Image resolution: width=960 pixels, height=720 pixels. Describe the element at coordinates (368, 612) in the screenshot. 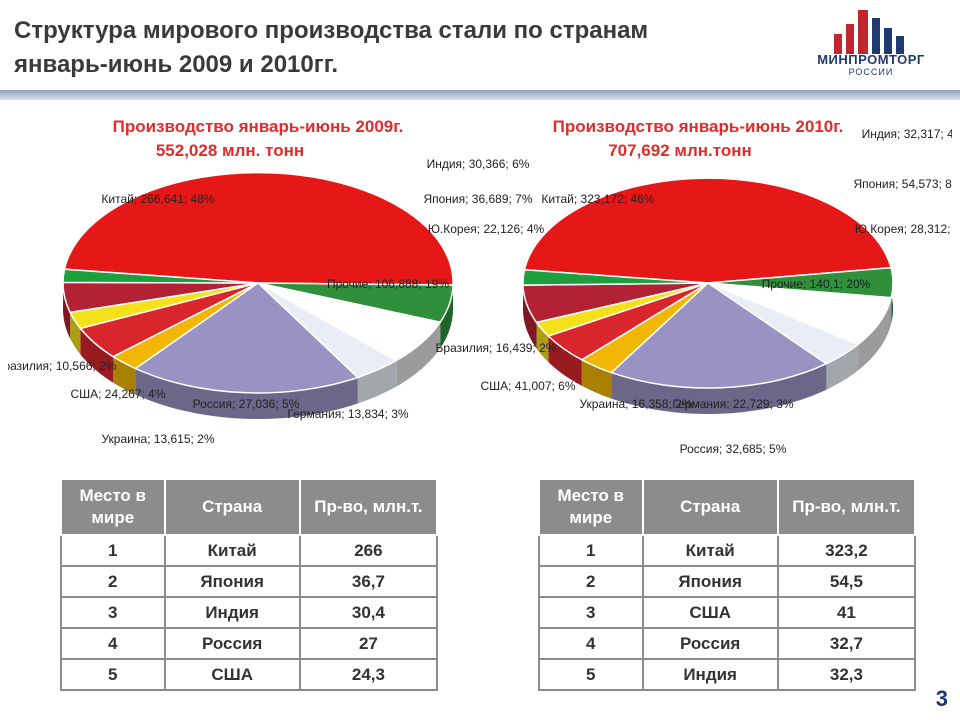

I see `table-cell-production: 30,4` at that location.